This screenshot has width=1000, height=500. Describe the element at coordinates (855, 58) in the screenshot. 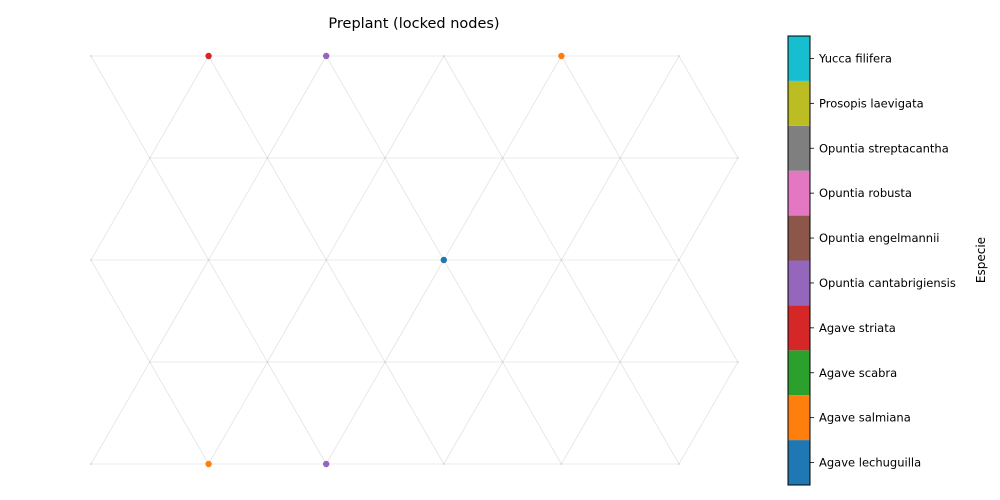

I see `colorbar-tick-label: Yucca filifera` at that location.